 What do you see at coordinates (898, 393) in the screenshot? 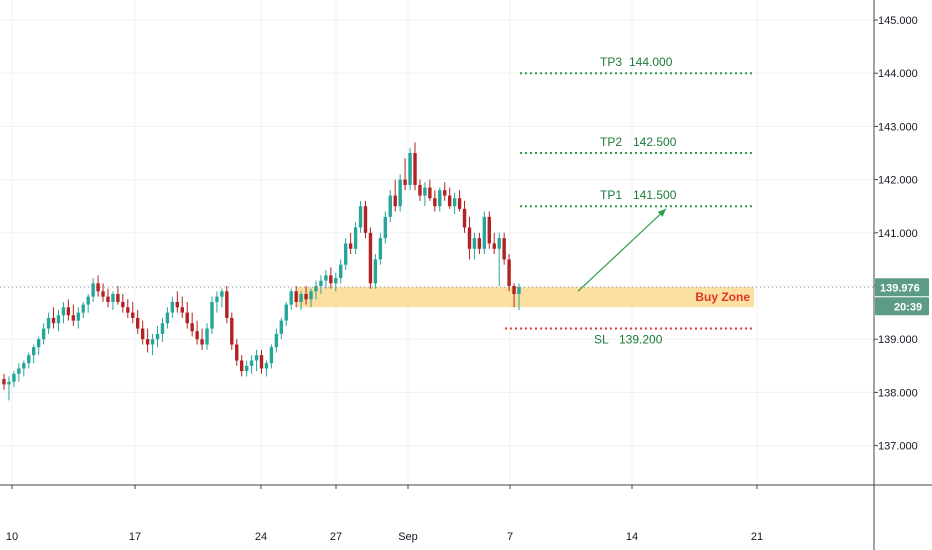
I see `price-tick-label: 138.000` at bounding box center [898, 393].